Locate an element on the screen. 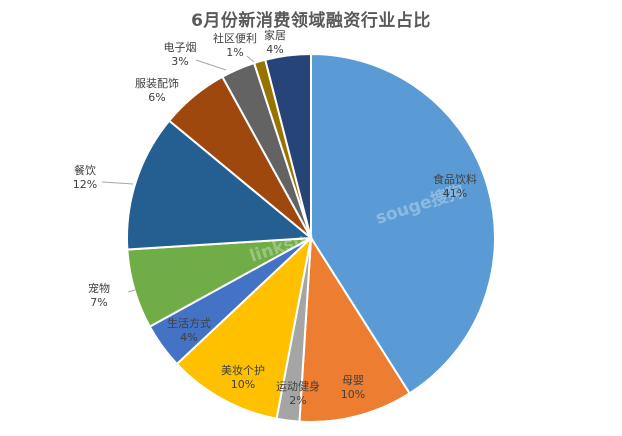  slice-value-label: 6% is located at coordinates (156, 97).